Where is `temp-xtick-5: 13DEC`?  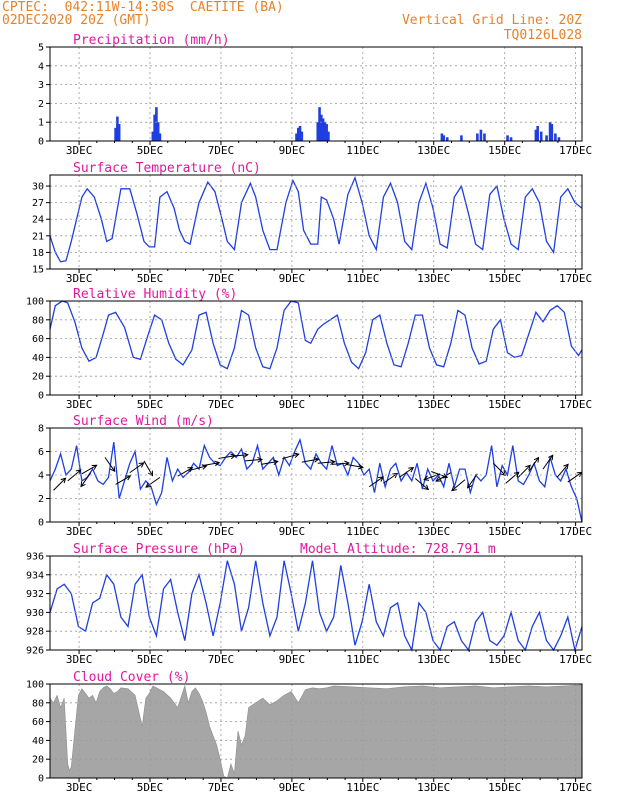
temp-xtick-5: 13DEC is located at coordinates (433, 278).